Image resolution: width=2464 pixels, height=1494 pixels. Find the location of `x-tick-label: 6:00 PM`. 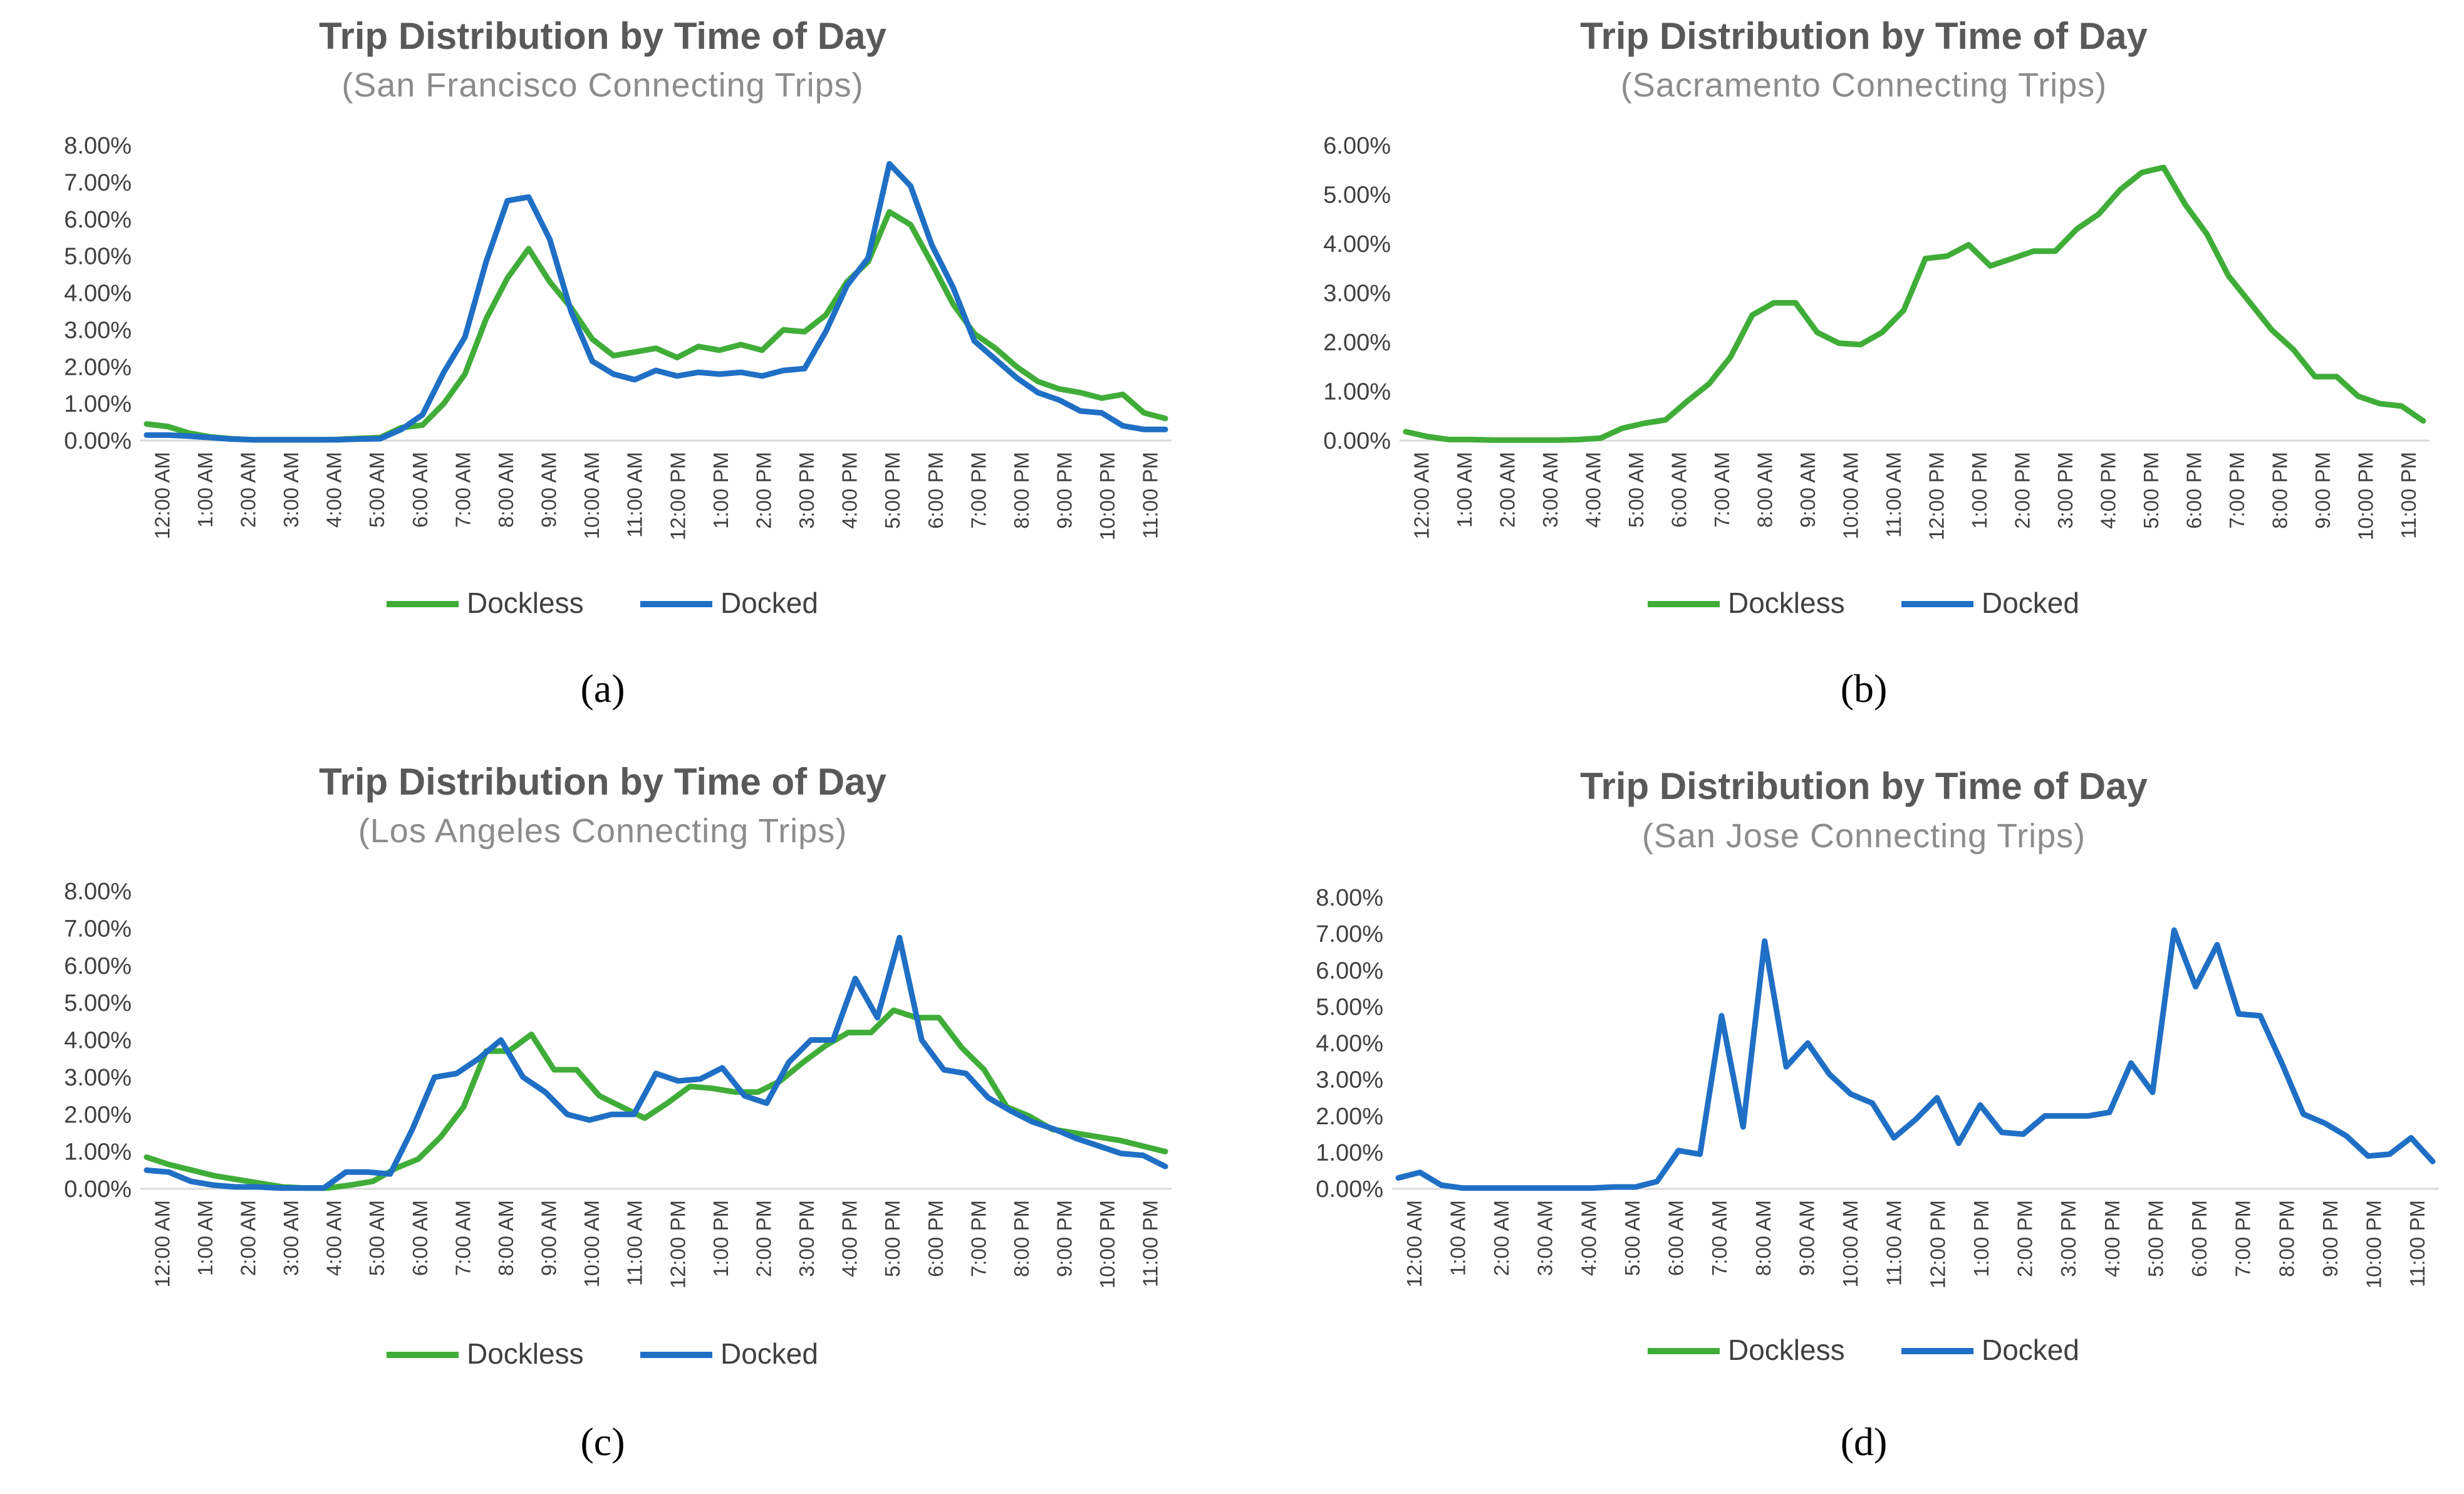

x-tick-label: 6:00 PM is located at coordinates (2199, 1239).